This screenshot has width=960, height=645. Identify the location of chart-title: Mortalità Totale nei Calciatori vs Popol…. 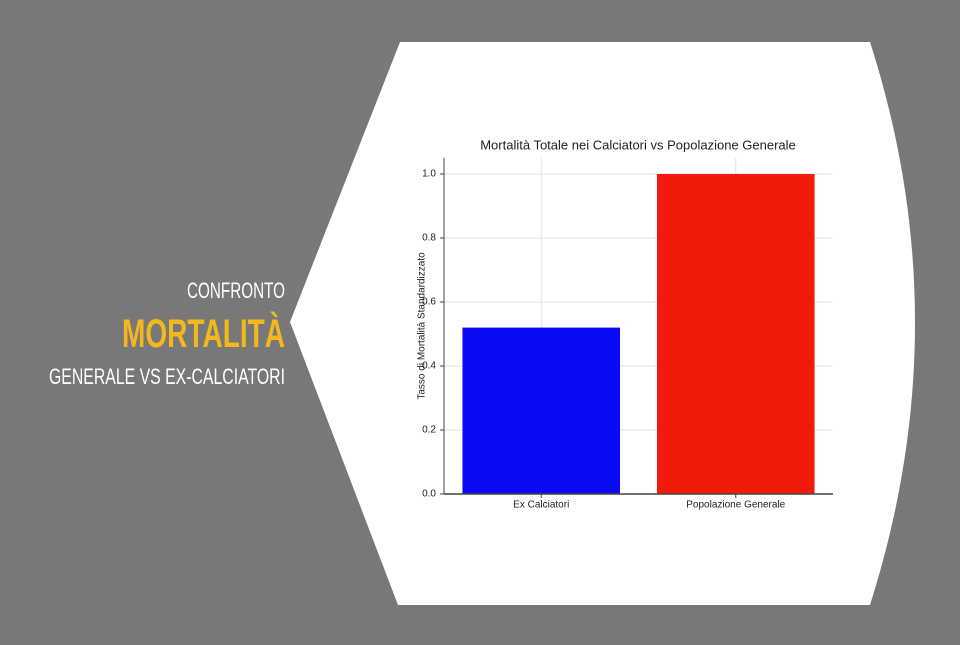
(638, 144).